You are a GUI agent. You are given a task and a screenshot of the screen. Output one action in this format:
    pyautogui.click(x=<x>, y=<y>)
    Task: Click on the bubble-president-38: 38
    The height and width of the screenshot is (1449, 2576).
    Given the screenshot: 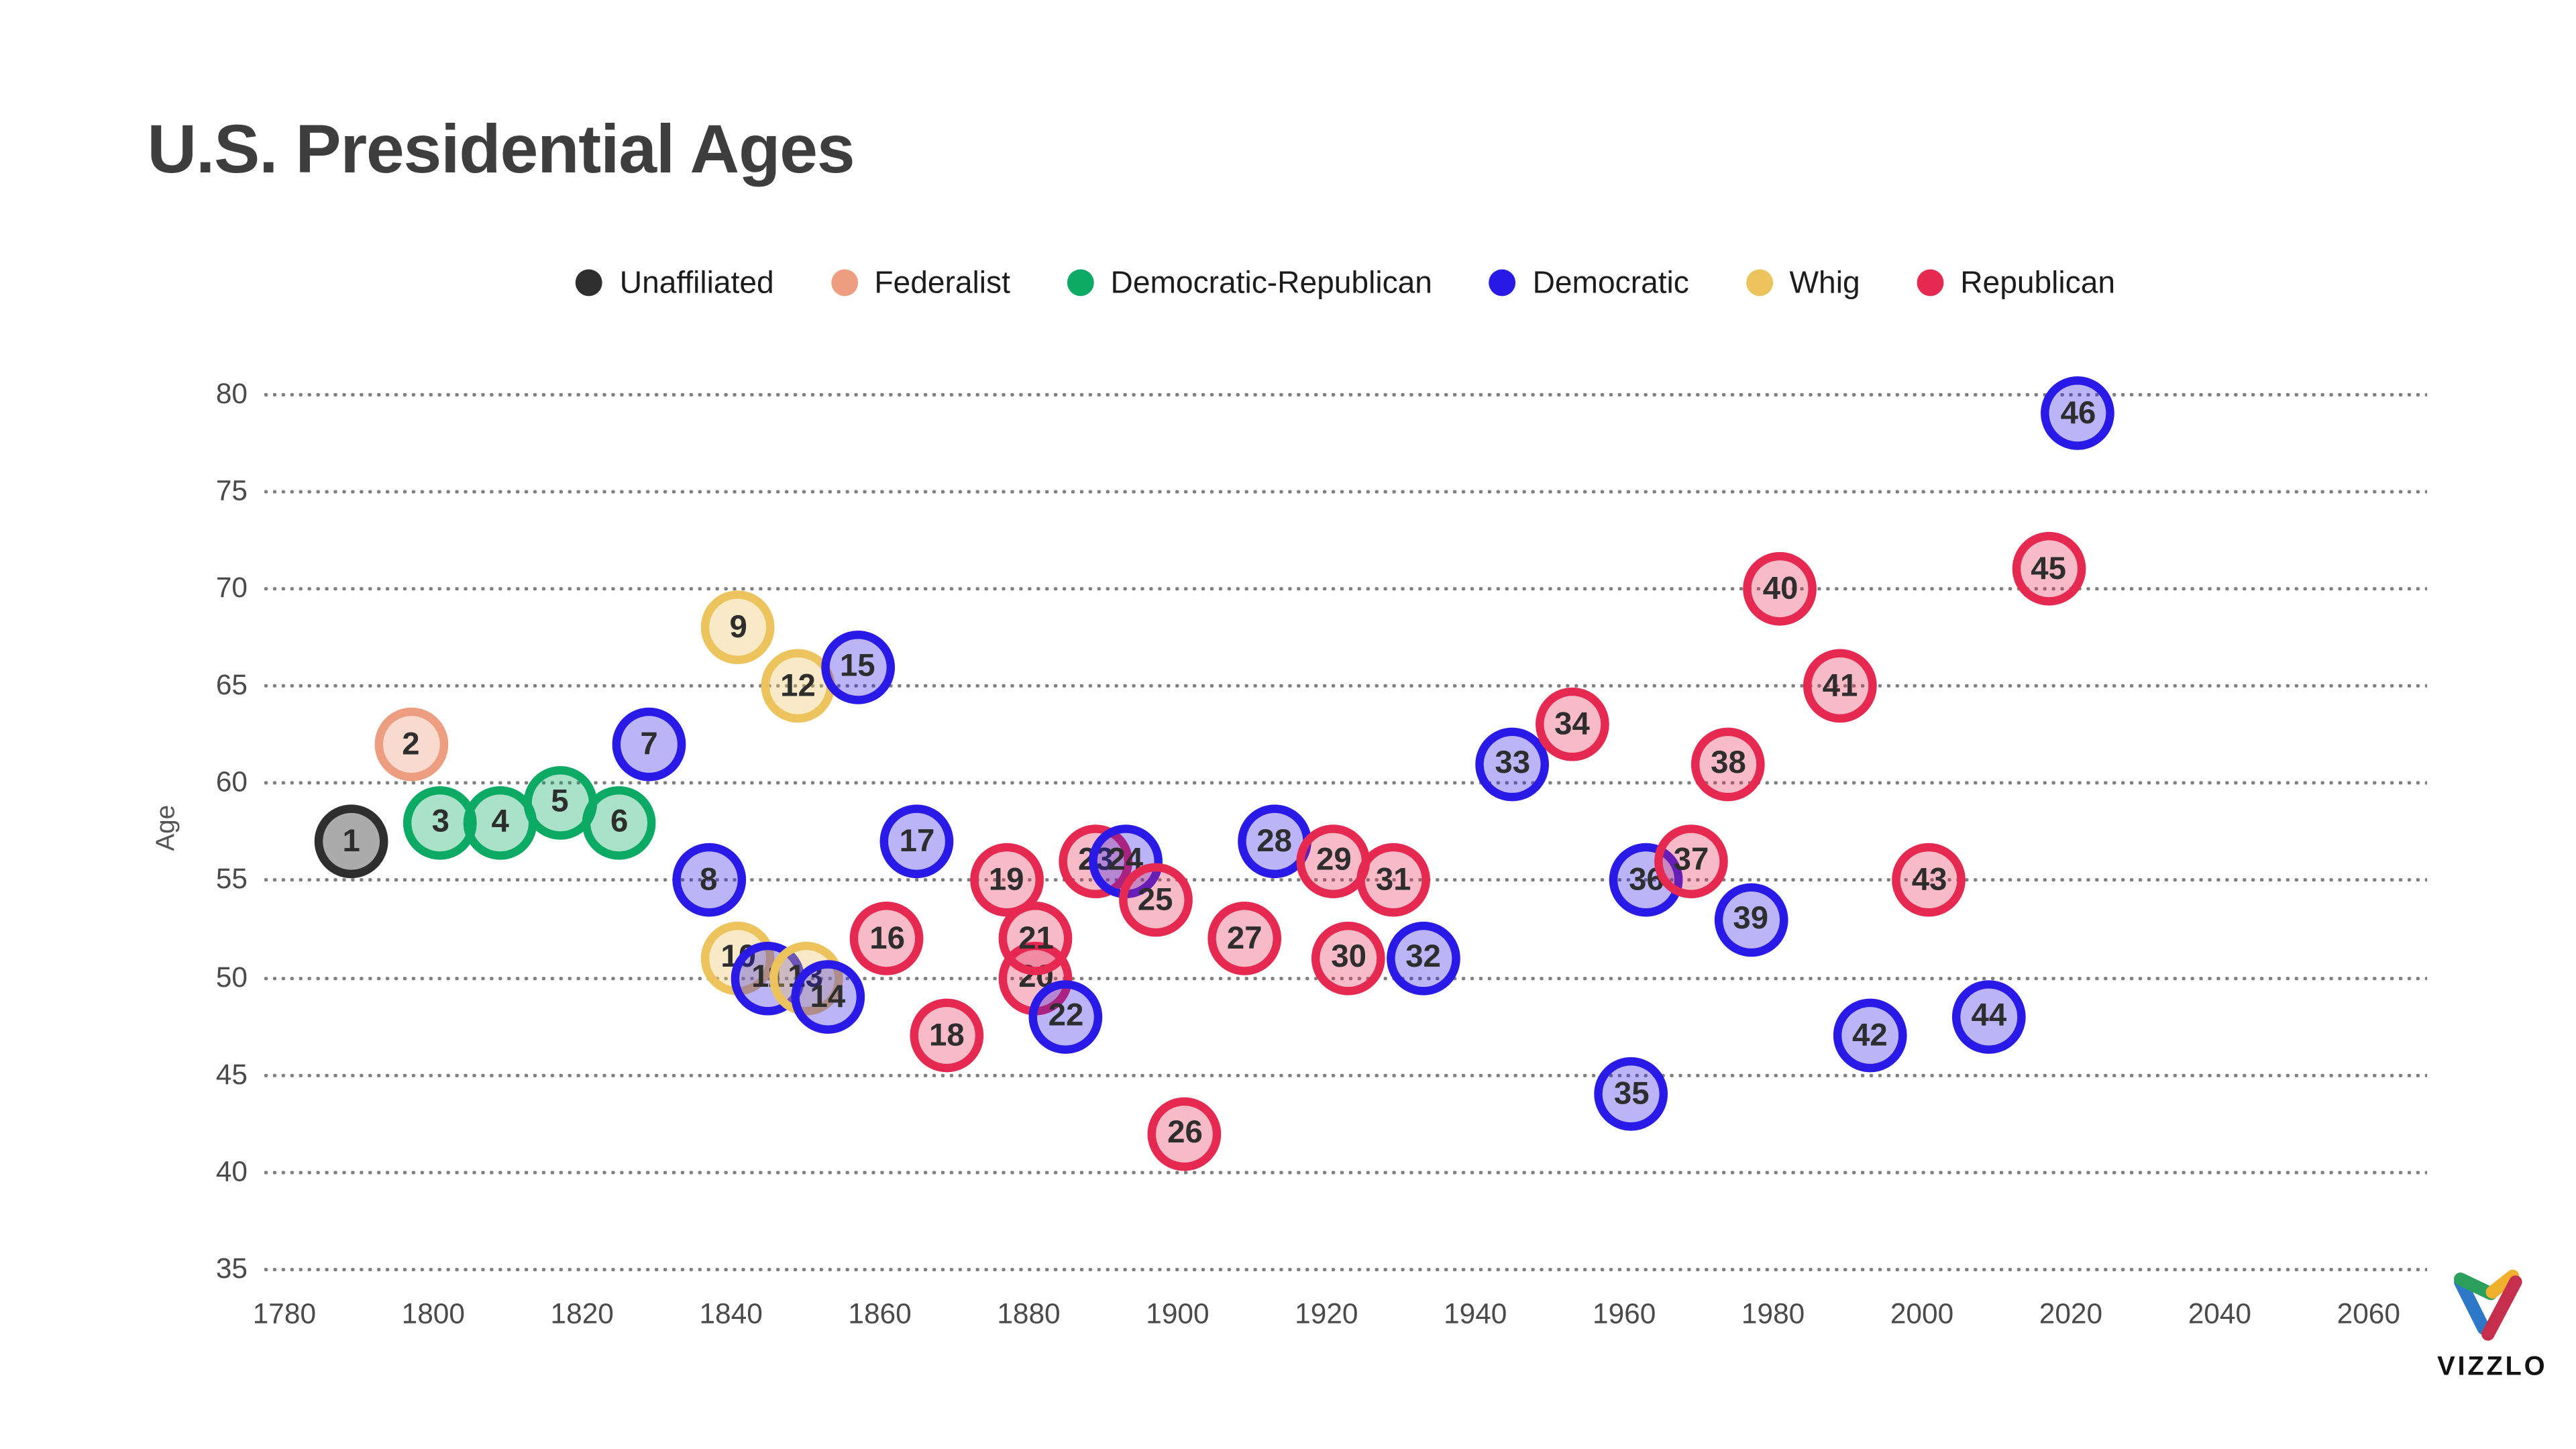 What is the action you would take?
    pyautogui.click(x=1728, y=764)
    